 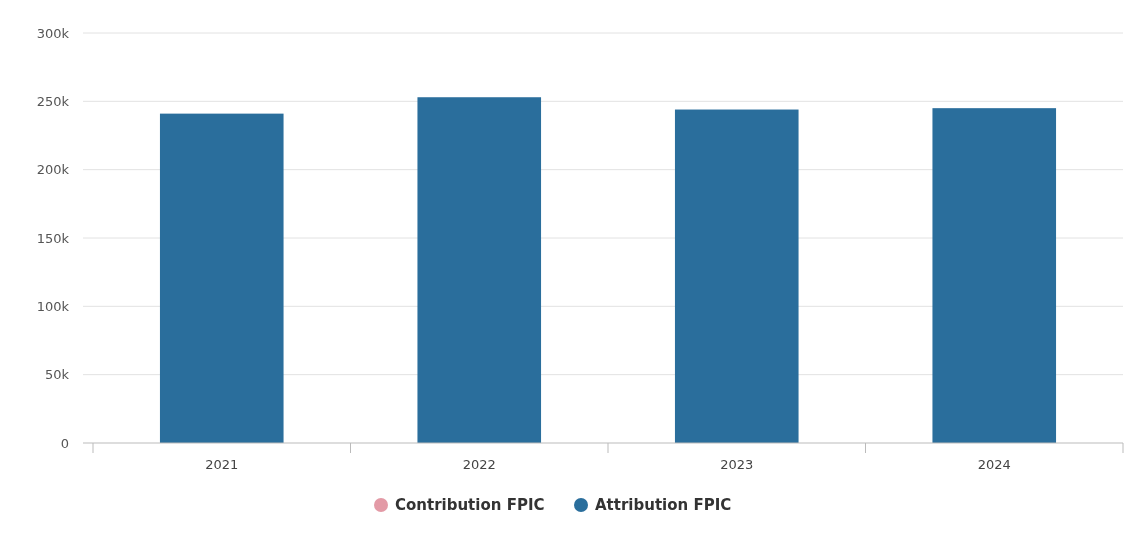 What do you see at coordinates (64, 443) in the screenshot?
I see `y-tick-label: 0` at bounding box center [64, 443].